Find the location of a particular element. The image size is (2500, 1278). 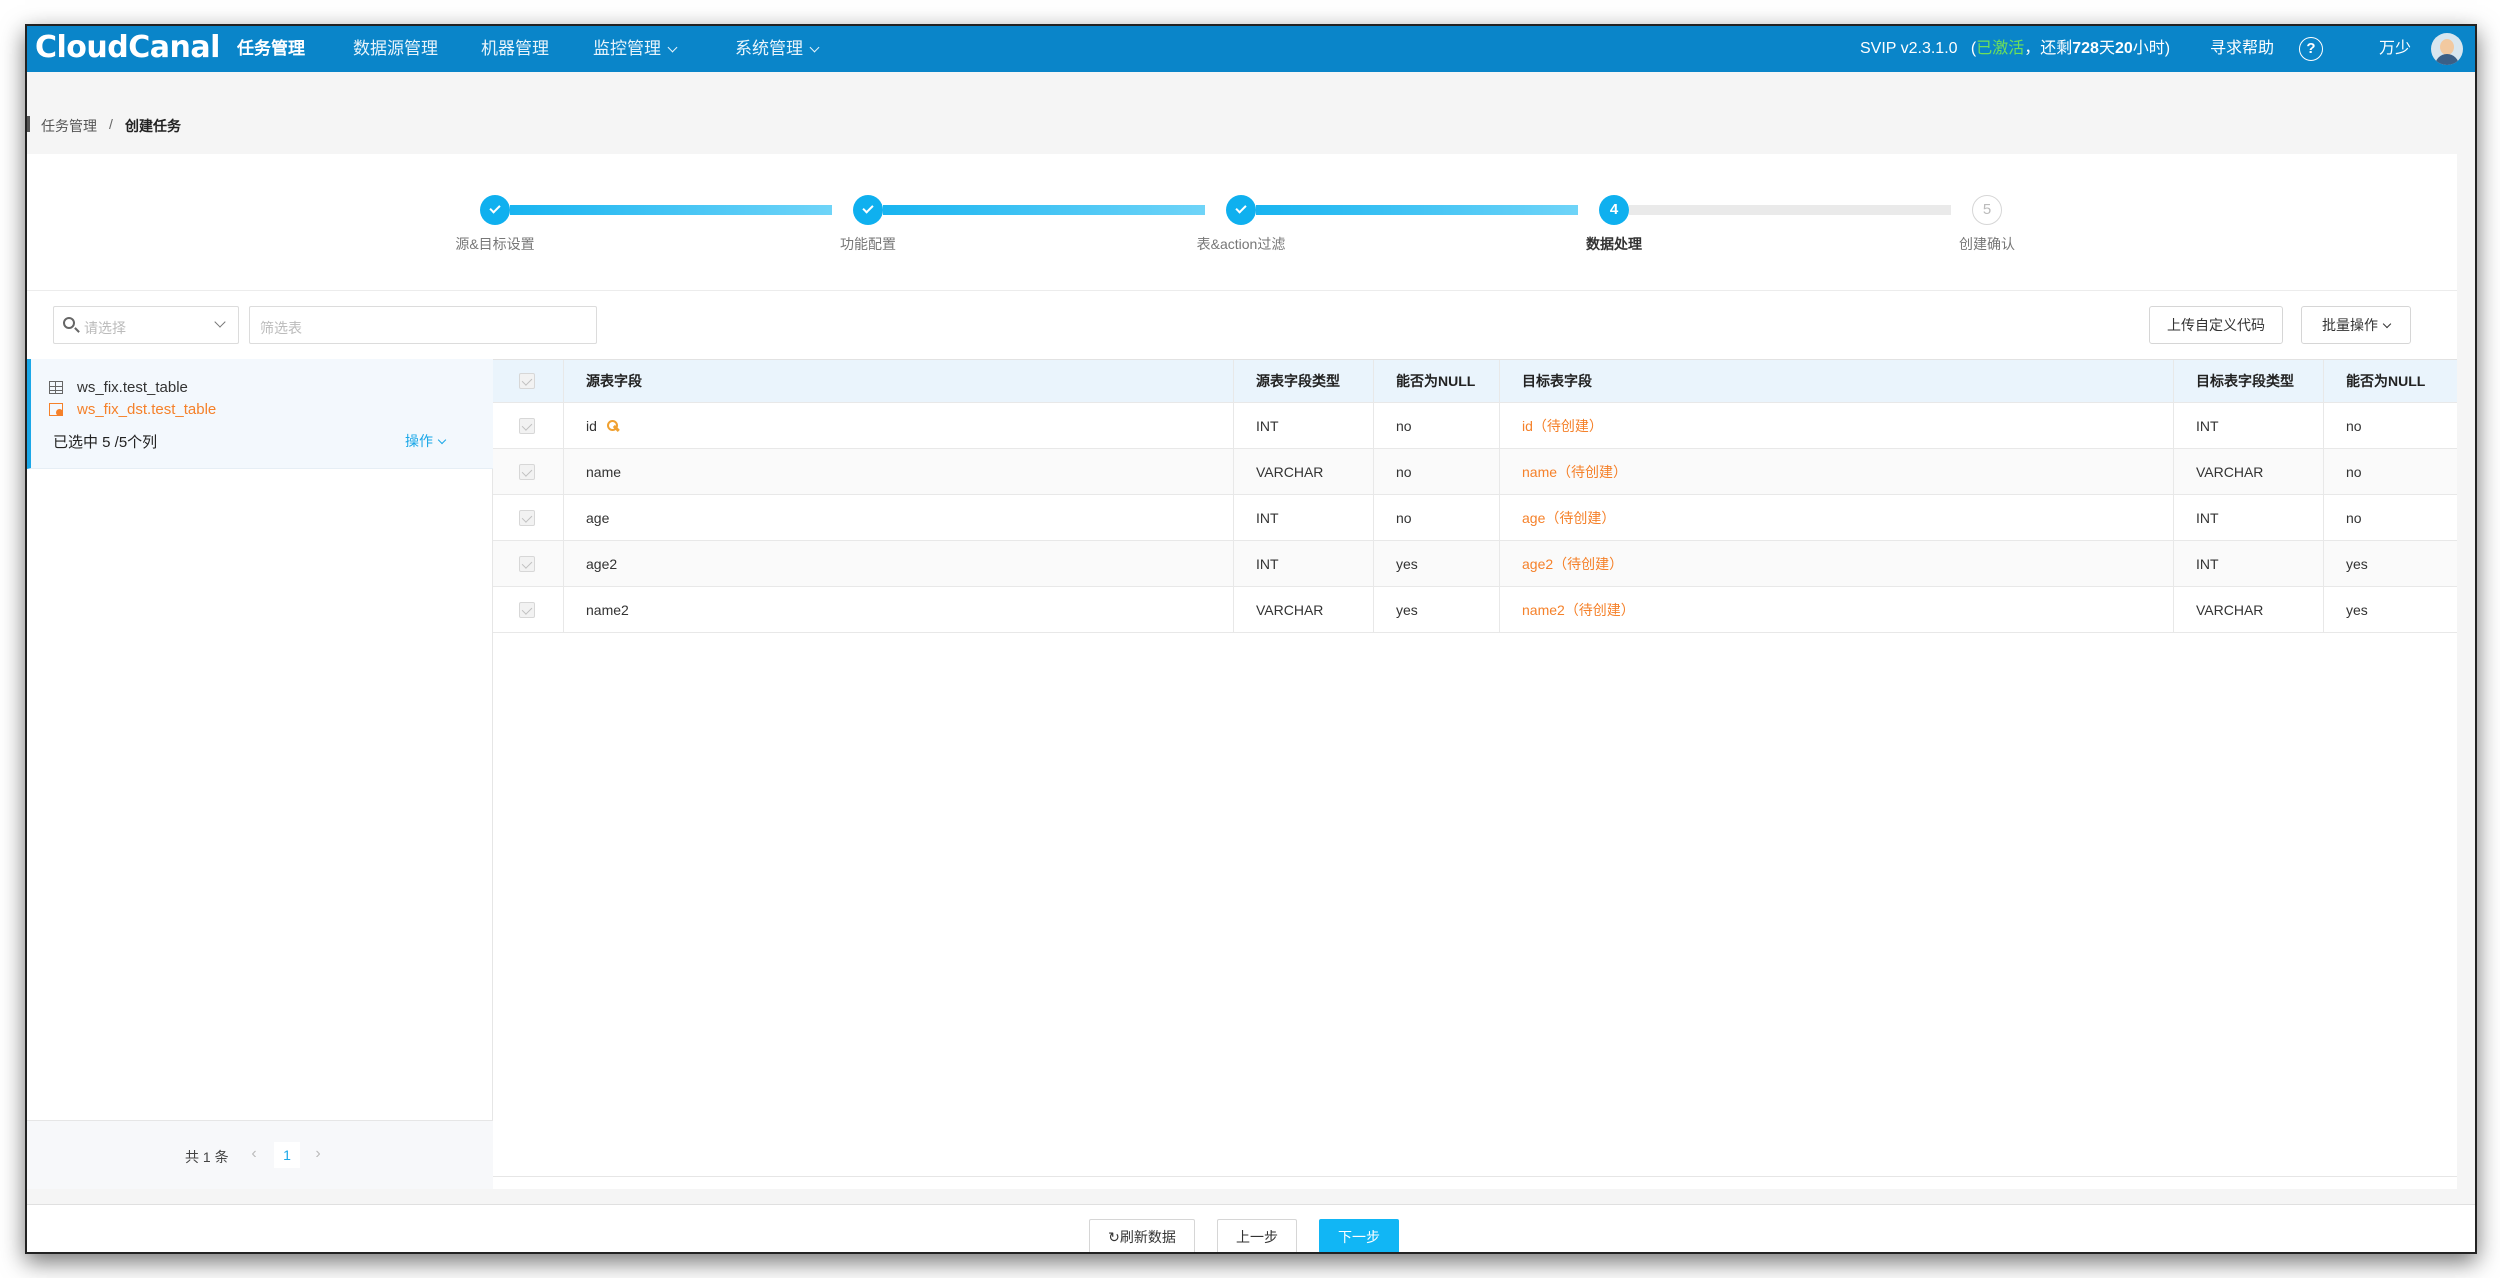

refresh-data-button: ↻刷新数据 is located at coordinates (1142, 1235).